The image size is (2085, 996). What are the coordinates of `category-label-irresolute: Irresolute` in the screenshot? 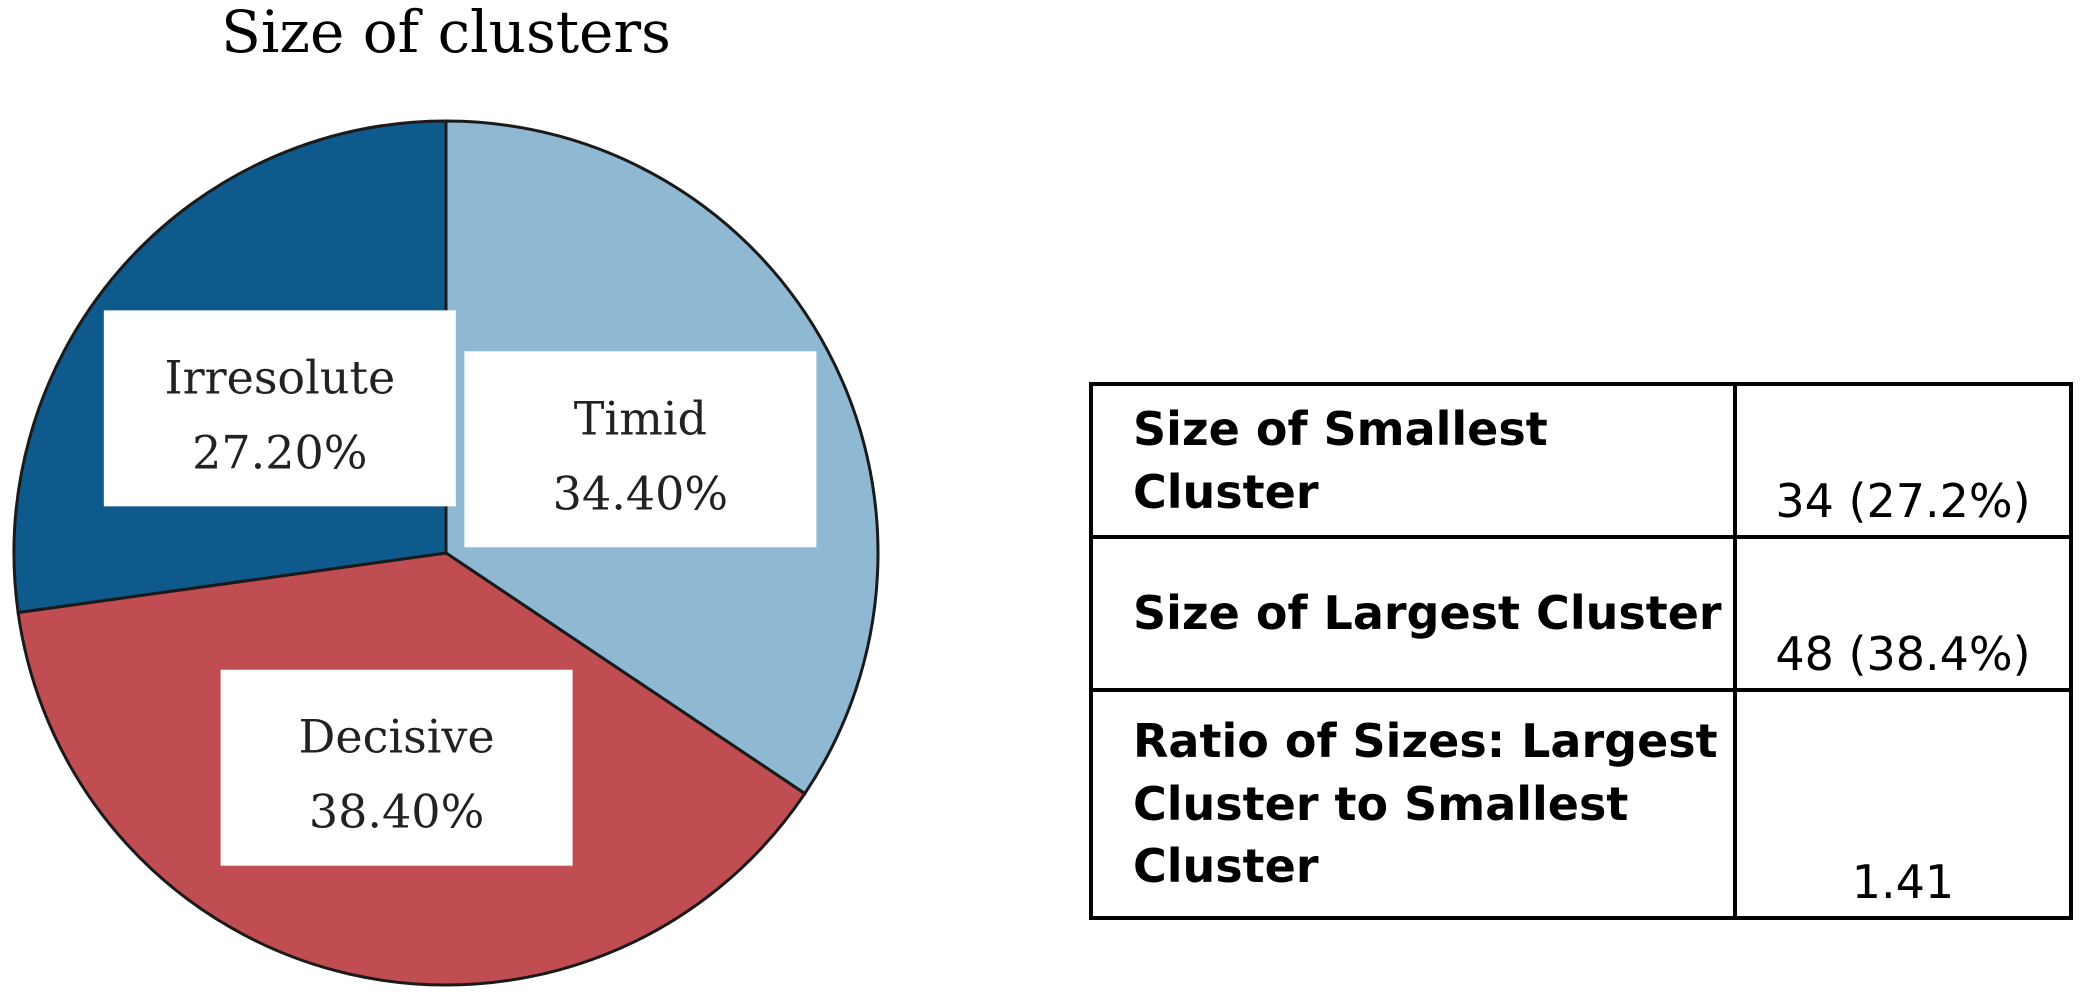 It's located at (279, 377).